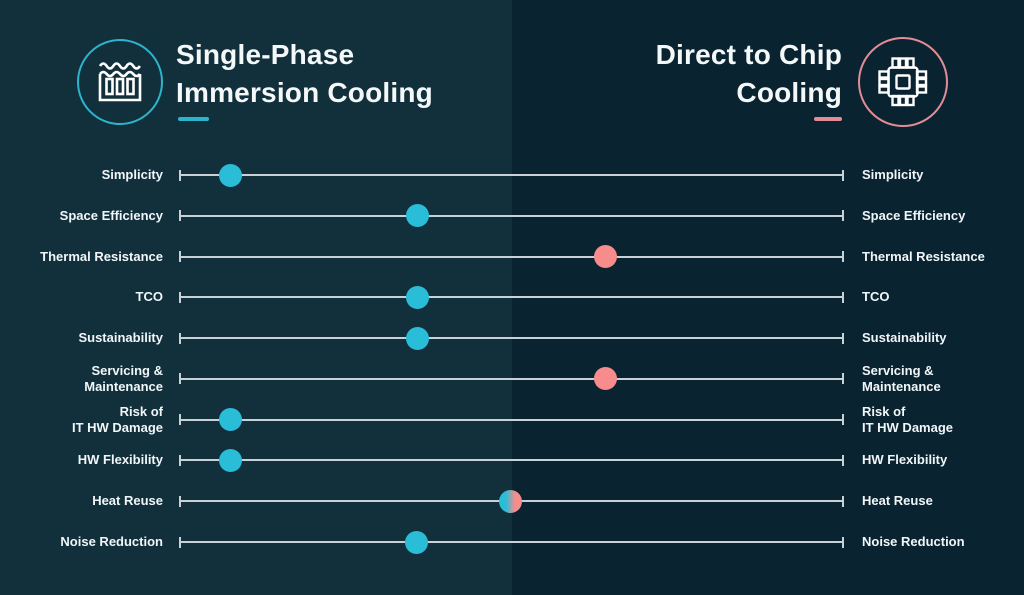 Image resolution: width=1024 pixels, height=595 pixels. Describe the element at coordinates (749, 74) in the screenshot. I see `right-title: Direct to Chip Cooling` at that location.